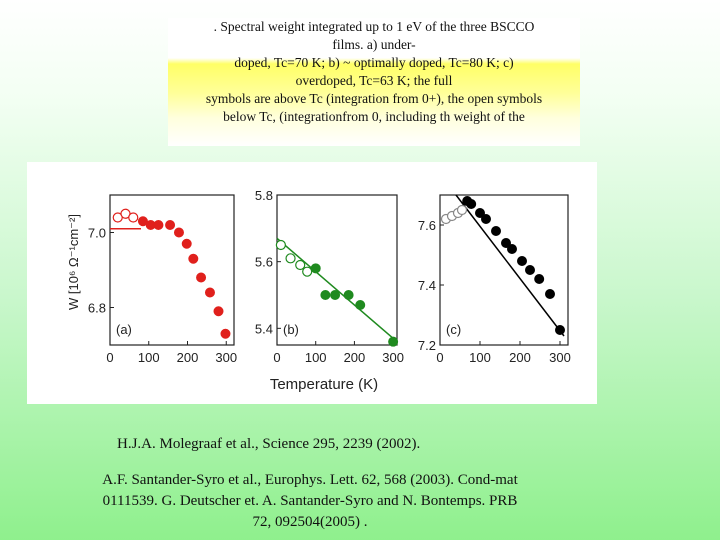  I want to click on panel-2-label: (c), so click(453, 329).